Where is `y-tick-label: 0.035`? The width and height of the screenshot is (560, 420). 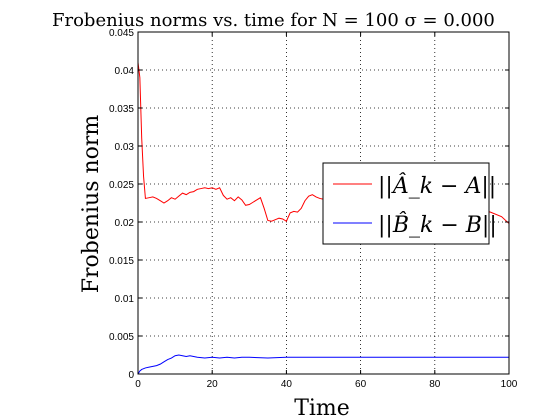
y-tick-label: 0.035 is located at coordinates (121, 109).